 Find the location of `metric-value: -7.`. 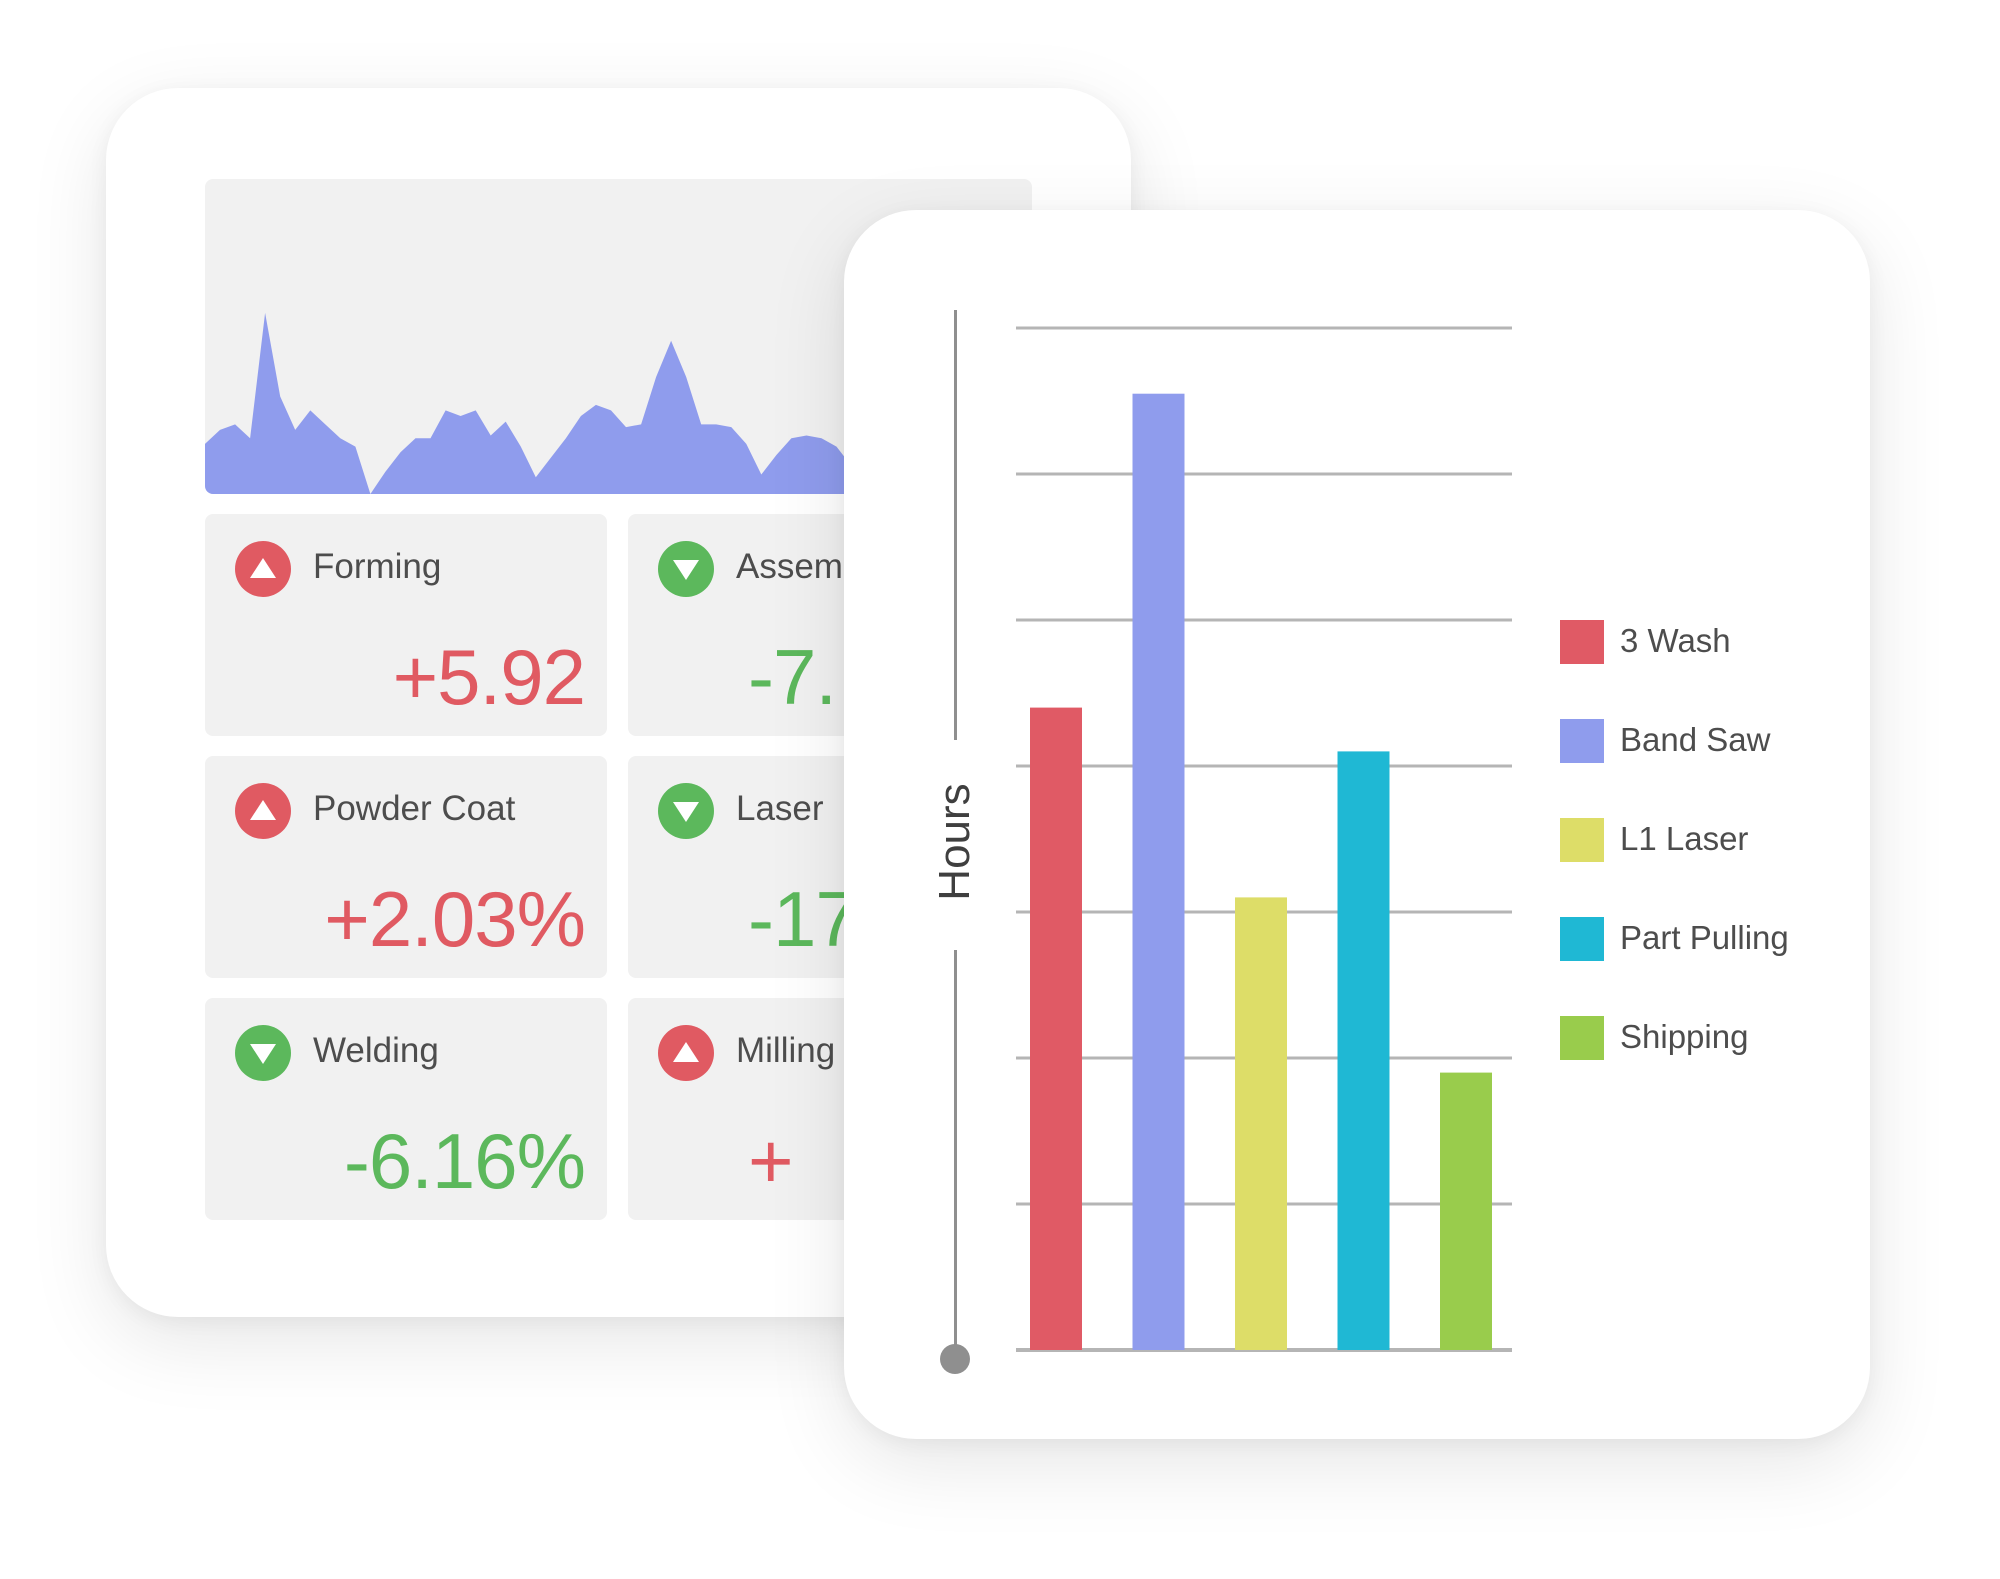

metric-value: -7. is located at coordinates (792, 677).